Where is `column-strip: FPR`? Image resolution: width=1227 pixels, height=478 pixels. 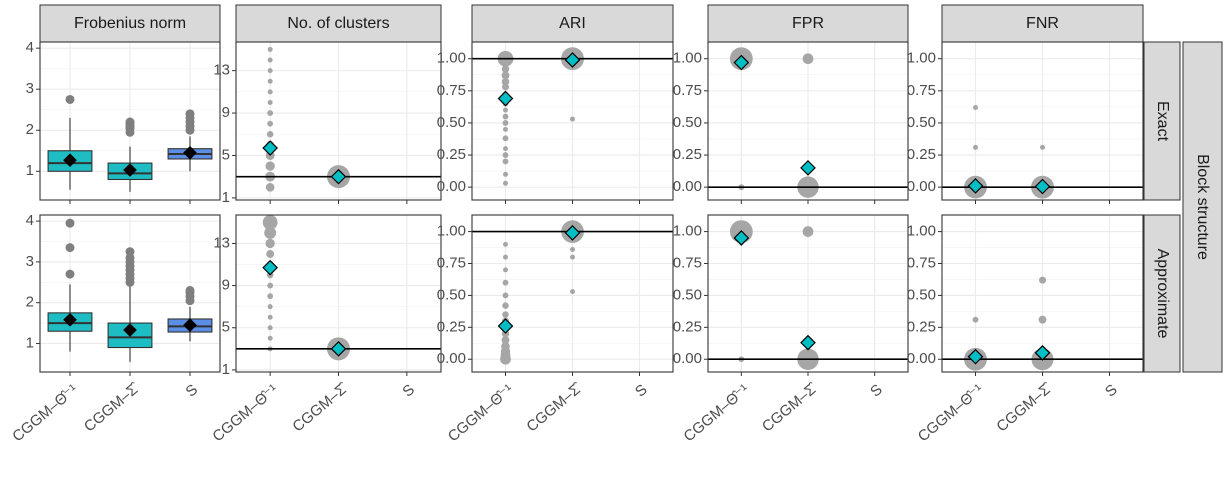
column-strip: FPR is located at coordinates (808, 23).